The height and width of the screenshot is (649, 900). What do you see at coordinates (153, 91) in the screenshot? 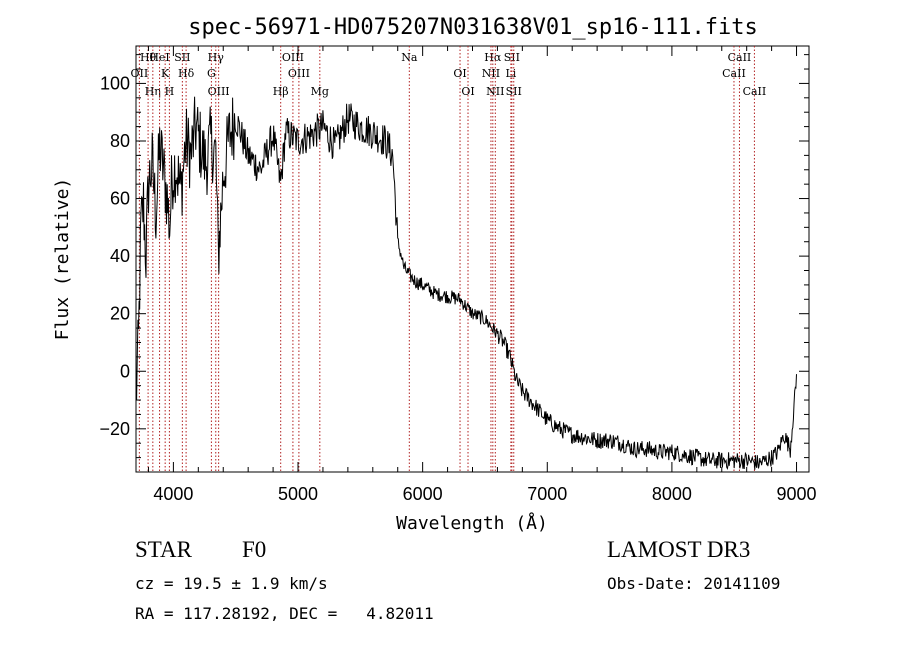
I see `line-marker-label: Hη` at bounding box center [153, 91].